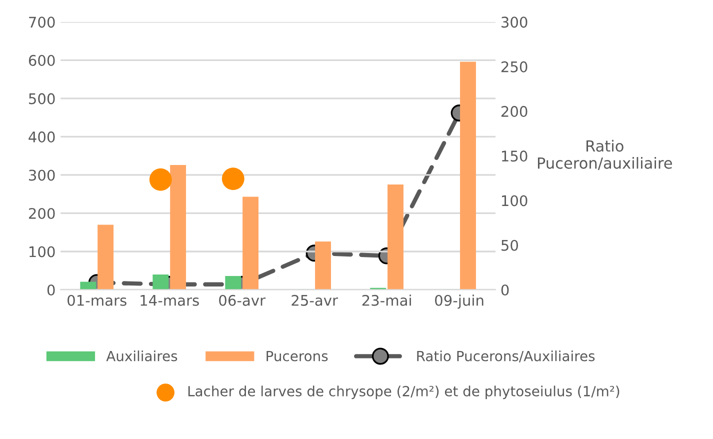 The width and height of the screenshot is (713, 439). Describe the element at coordinates (505, 290) in the screenshot. I see `y2-tick-label: 0` at that location.